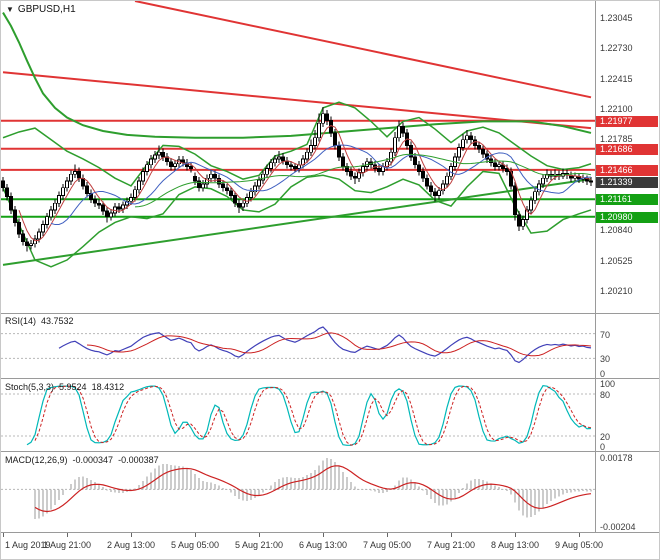  What do you see at coordinates (451, 545) in the screenshot?
I see `time-axis-label: 7 Aug 21:00` at bounding box center [451, 545].